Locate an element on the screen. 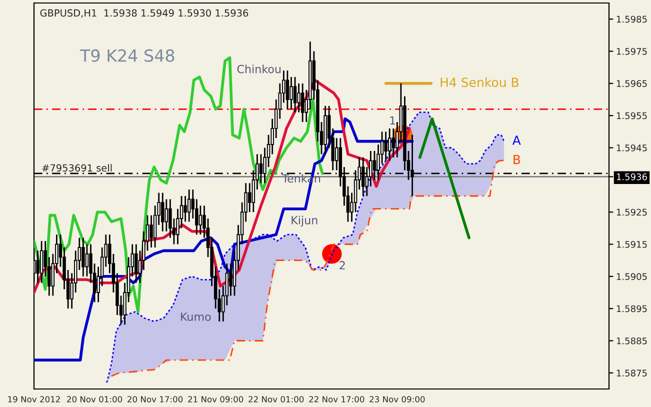  annotation: Kijun is located at coordinates (305, 221).